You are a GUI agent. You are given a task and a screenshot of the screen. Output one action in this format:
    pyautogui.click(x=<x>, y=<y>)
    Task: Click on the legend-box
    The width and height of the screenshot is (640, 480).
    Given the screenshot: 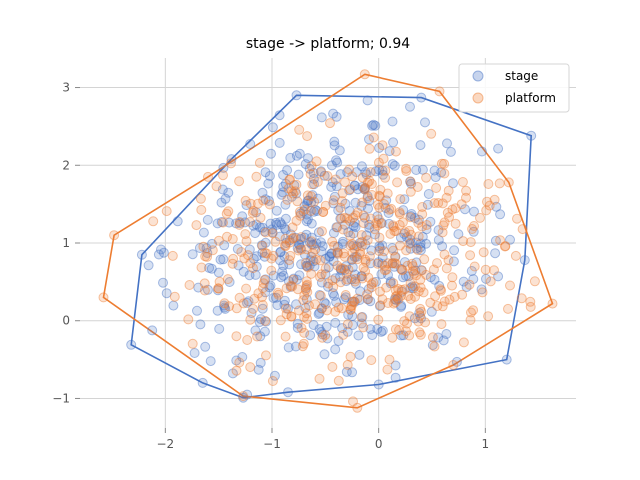 What is the action you would take?
    pyautogui.click(x=514, y=88)
    